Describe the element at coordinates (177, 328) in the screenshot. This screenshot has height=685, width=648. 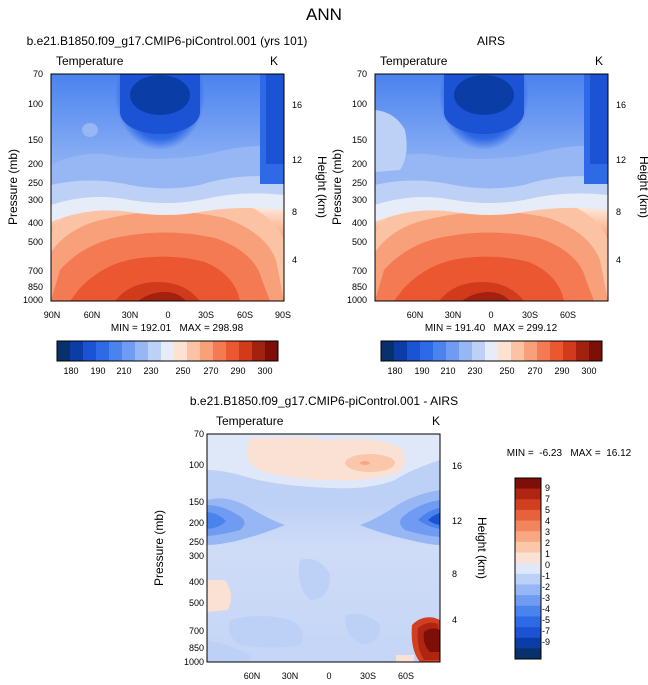
I see `min-max-stats: MIN = 192.01 MAX = 298.98` at that location.